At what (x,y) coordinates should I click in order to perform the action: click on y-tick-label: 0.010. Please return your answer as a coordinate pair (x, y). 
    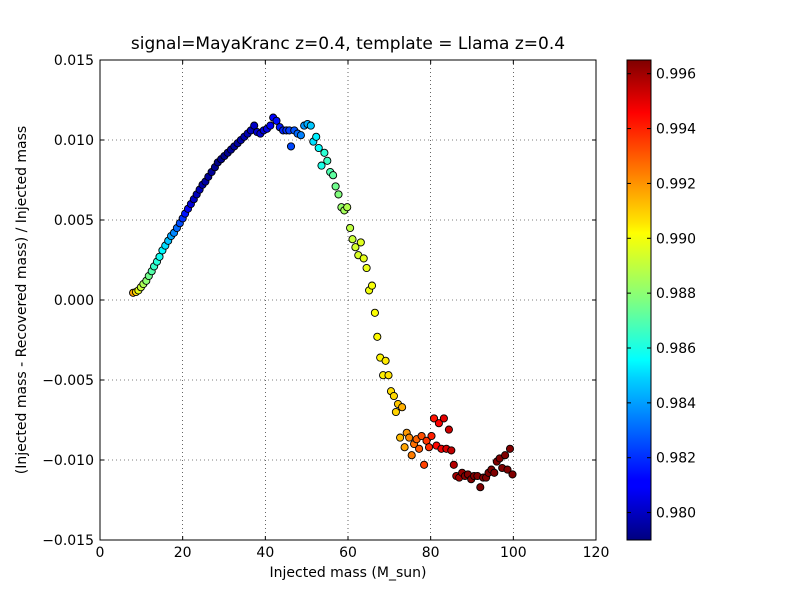
    Looking at the image, I should click on (74, 141).